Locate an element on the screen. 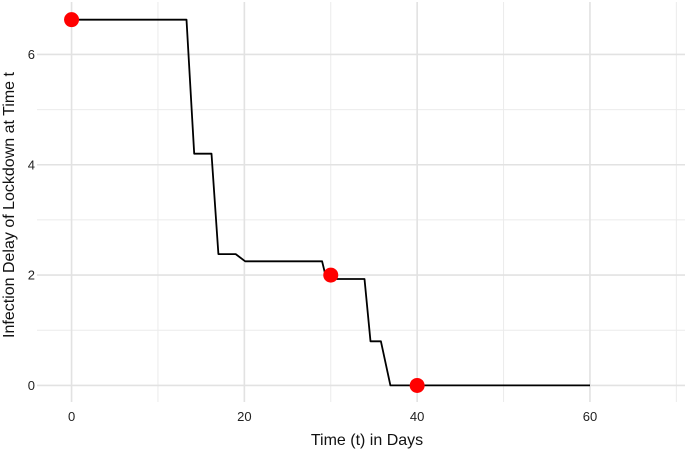 The image size is (685, 451). y-tick-label: 4 is located at coordinates (31, 164).